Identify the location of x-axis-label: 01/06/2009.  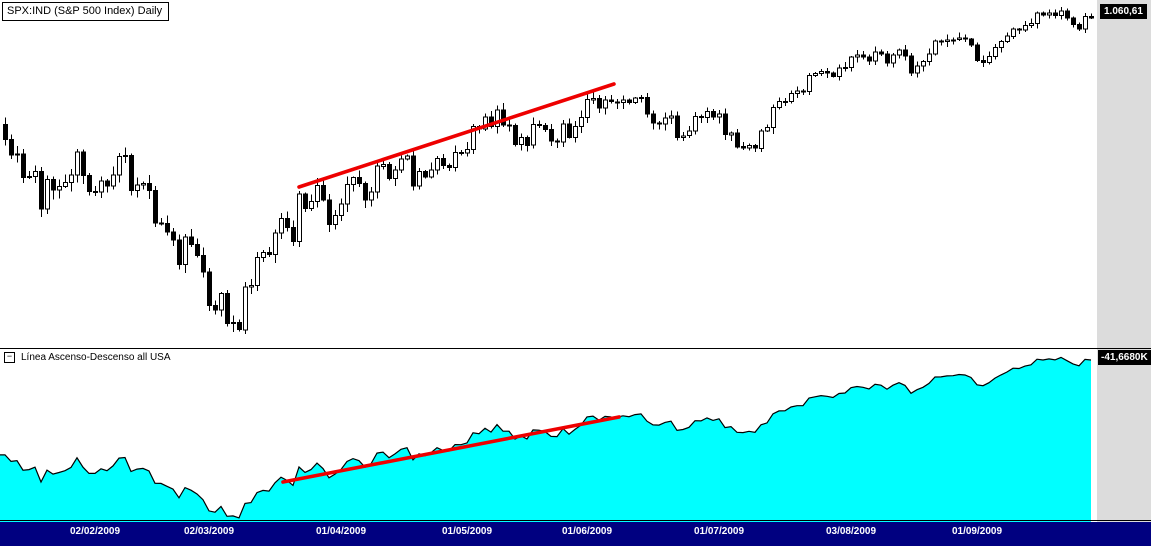
(587, 531).